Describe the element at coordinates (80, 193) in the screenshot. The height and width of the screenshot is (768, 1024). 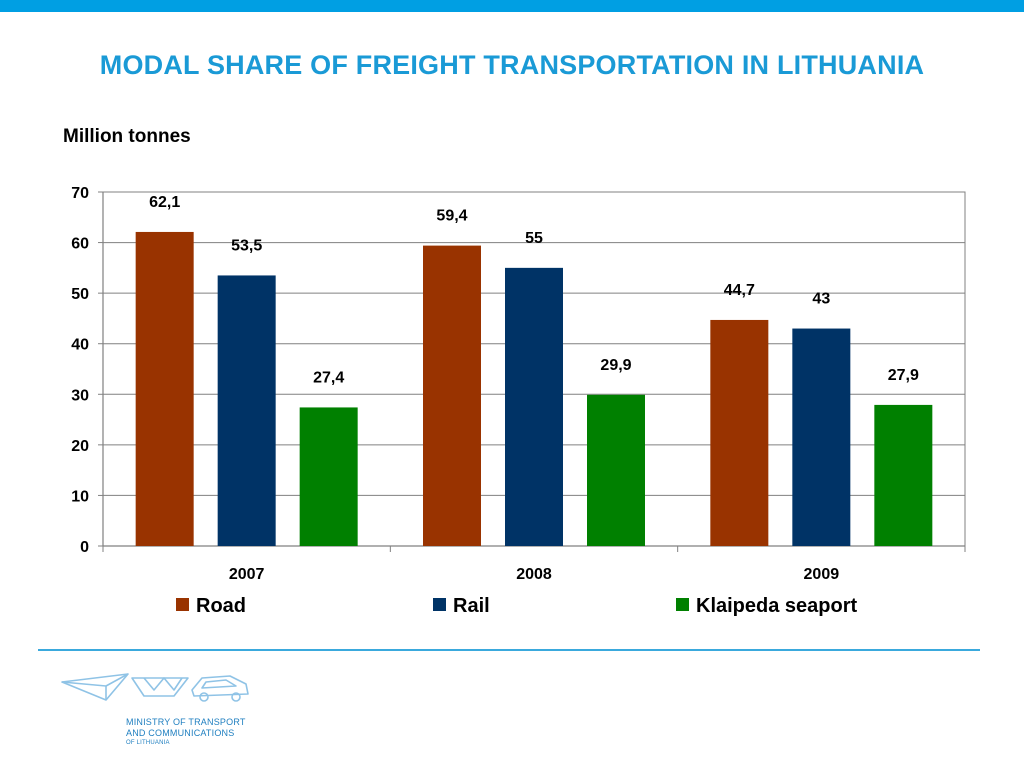
I see `y-tick-label: 70` at that location.